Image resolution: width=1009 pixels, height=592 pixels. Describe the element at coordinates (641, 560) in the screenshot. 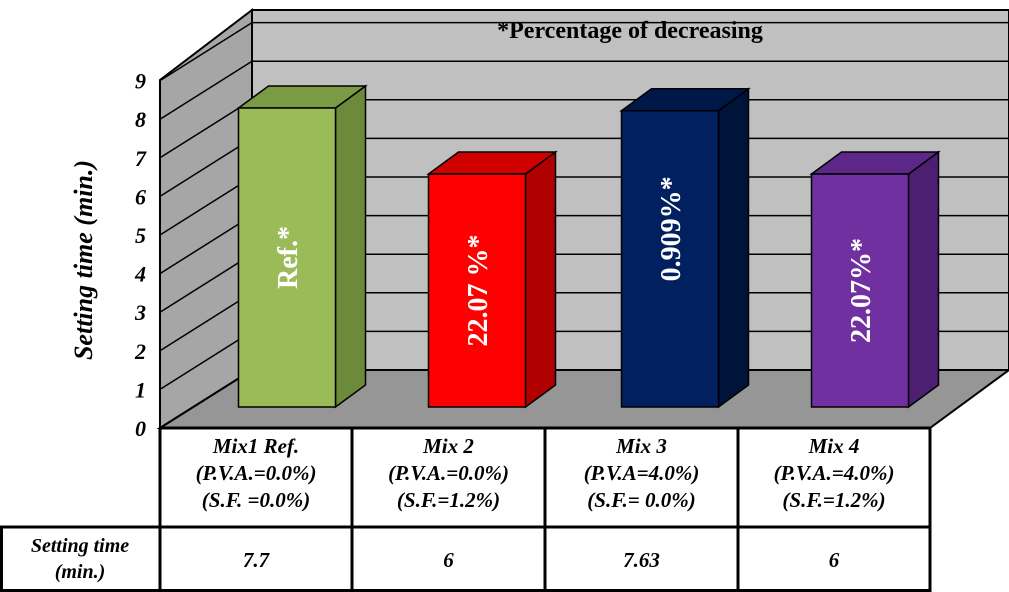

I see `table-cell: 7.63` at that location.